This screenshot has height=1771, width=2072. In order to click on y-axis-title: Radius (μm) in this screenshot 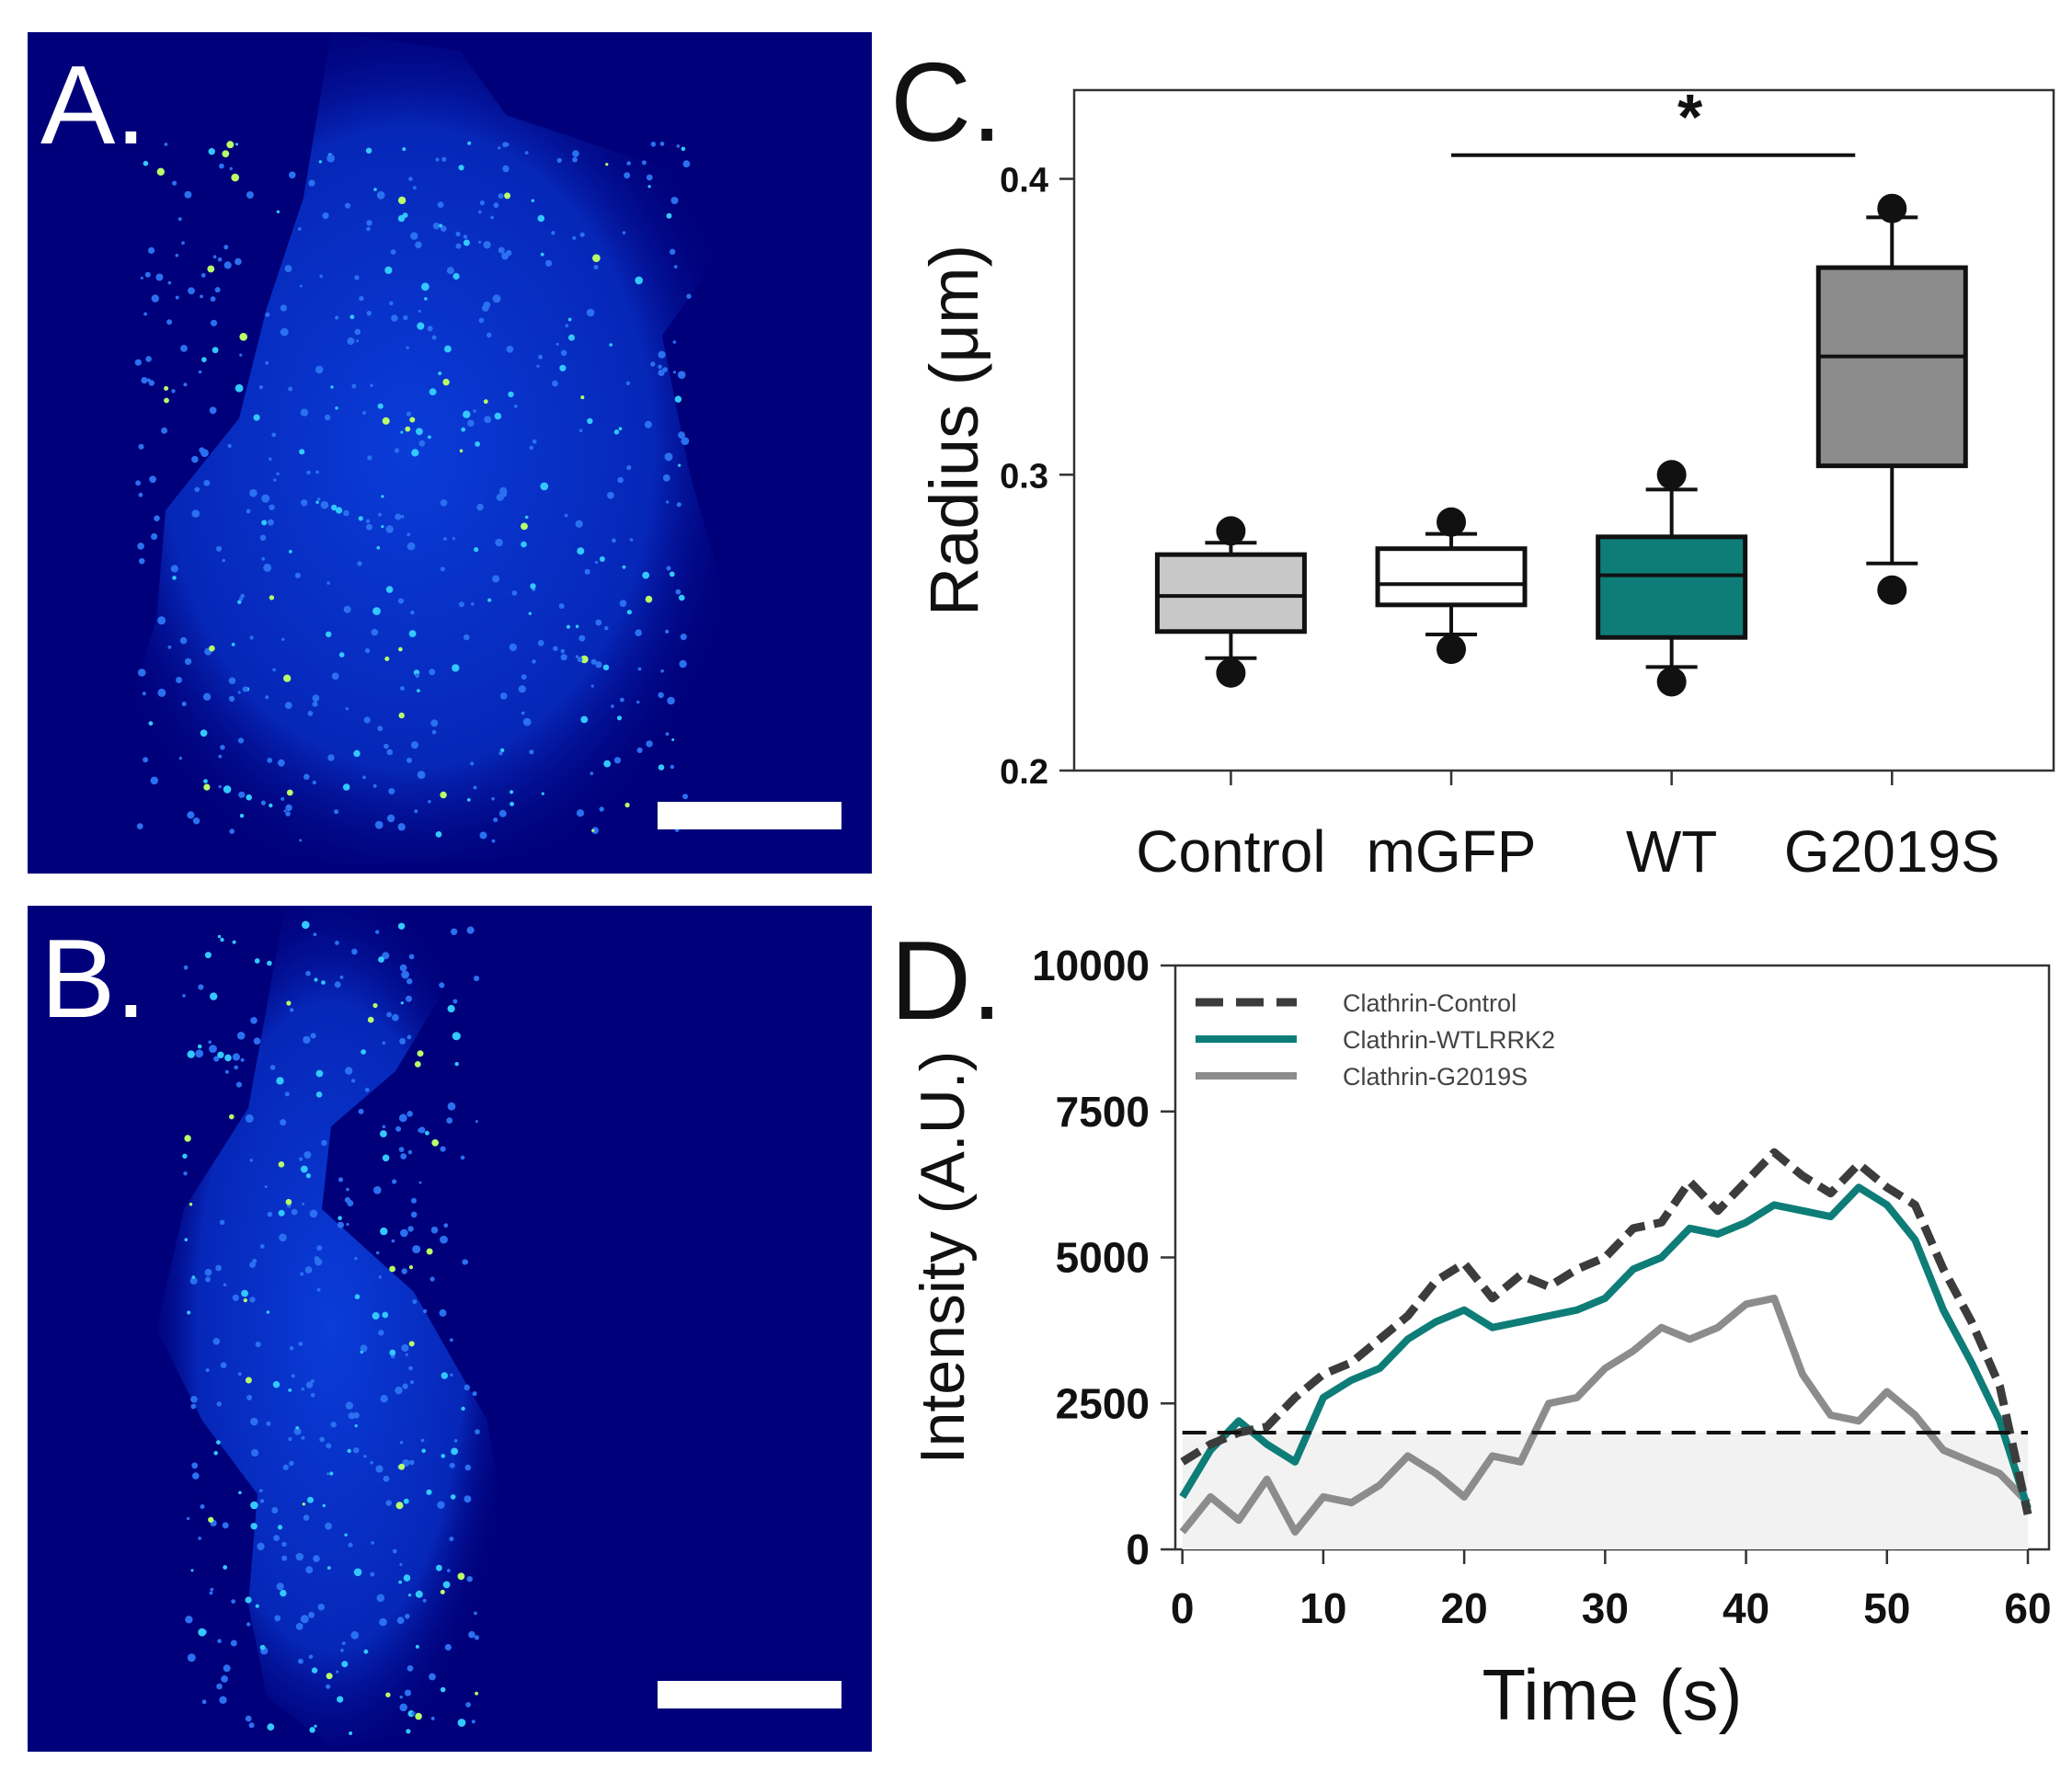, I will do `click(954, 430)`.